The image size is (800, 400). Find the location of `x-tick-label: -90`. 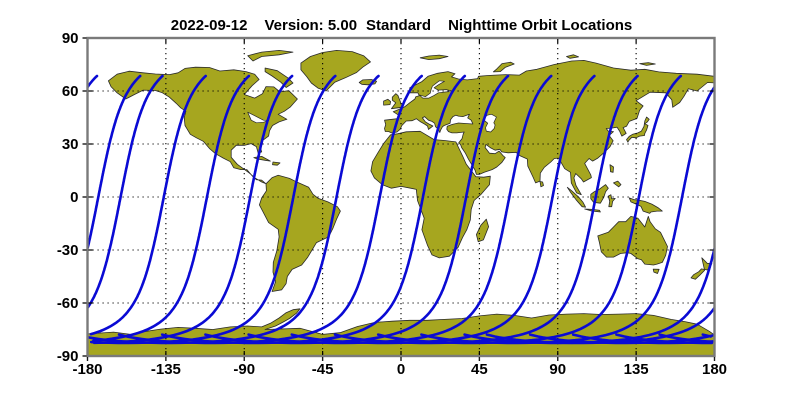

x-tick-label: -90 is located at coordinates (244, 369).